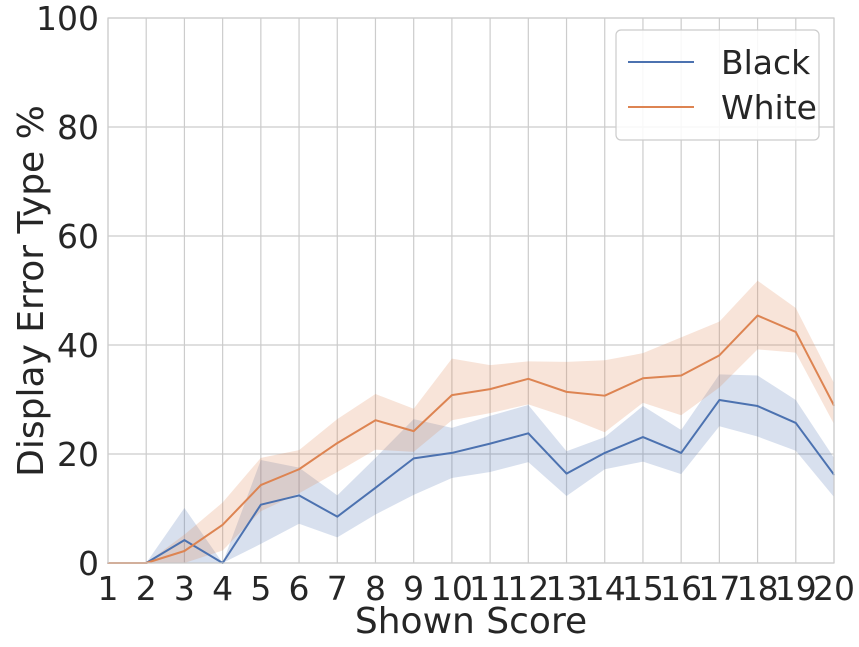 Image resolution: width=859 pixels, height=647 pixels. What do you see at coordinates (719, 588) in the screenshot?
I see `x-tick-label-17: 17` at bounding box center [719, 588].